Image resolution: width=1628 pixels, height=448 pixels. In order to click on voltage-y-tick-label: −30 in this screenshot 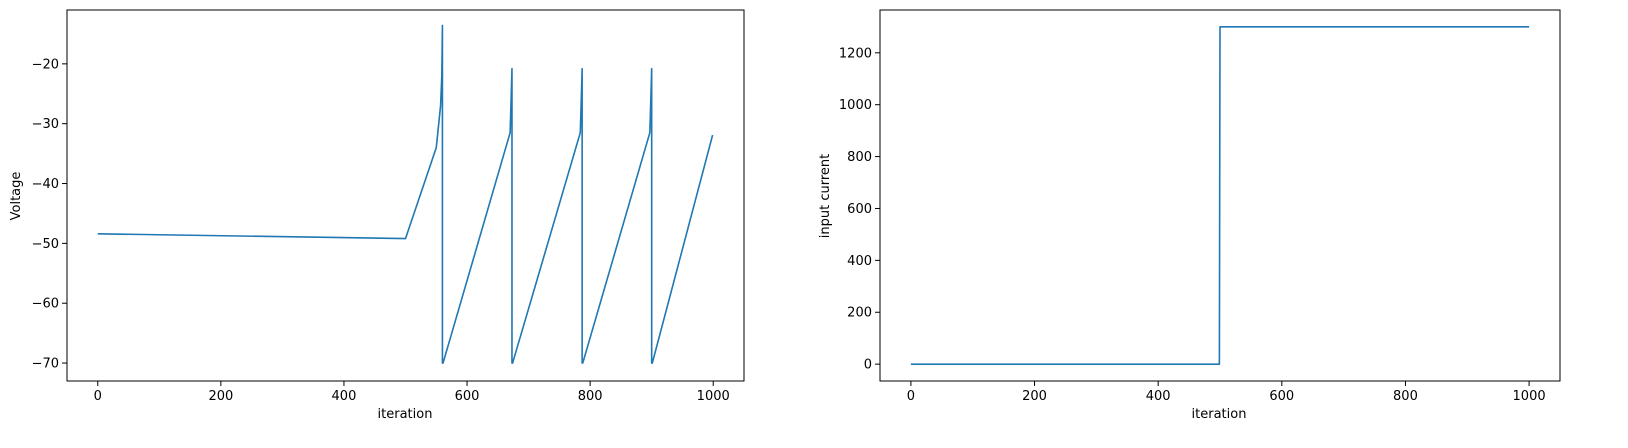, I will do `click(45, 124)`.